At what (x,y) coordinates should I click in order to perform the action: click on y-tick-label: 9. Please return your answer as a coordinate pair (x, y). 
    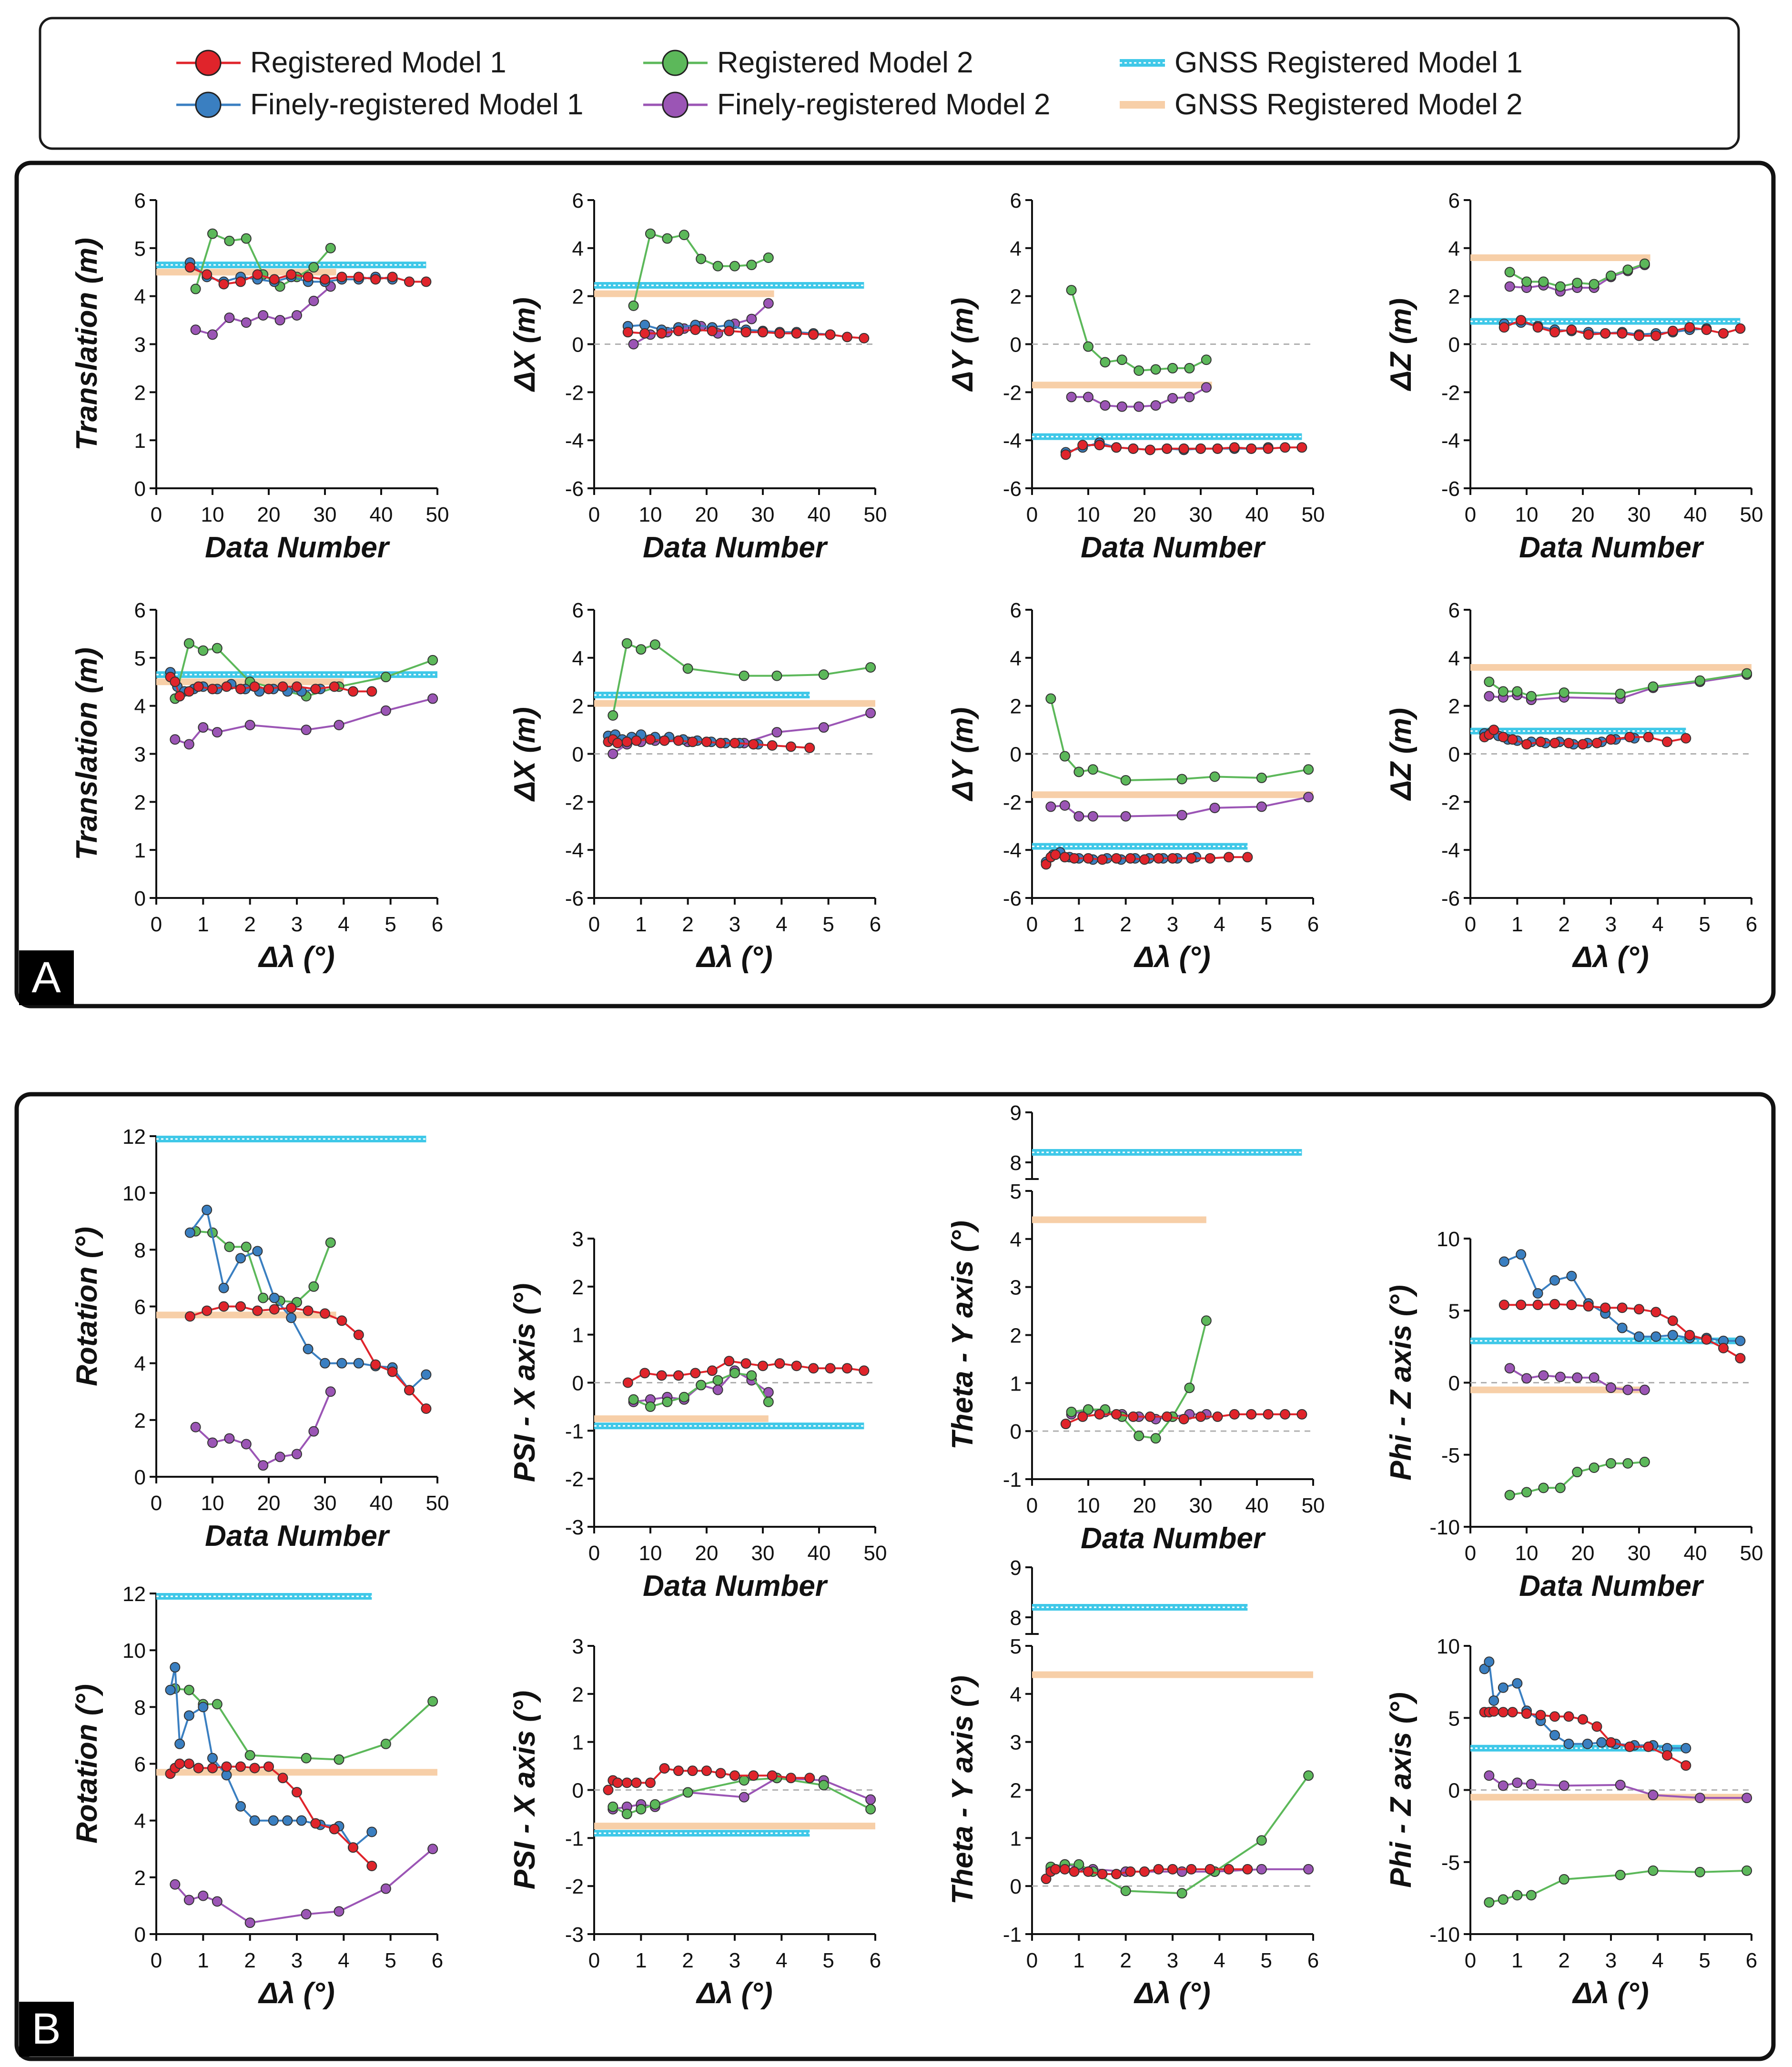
    Looking at the image, I should click on (1016, 1568).